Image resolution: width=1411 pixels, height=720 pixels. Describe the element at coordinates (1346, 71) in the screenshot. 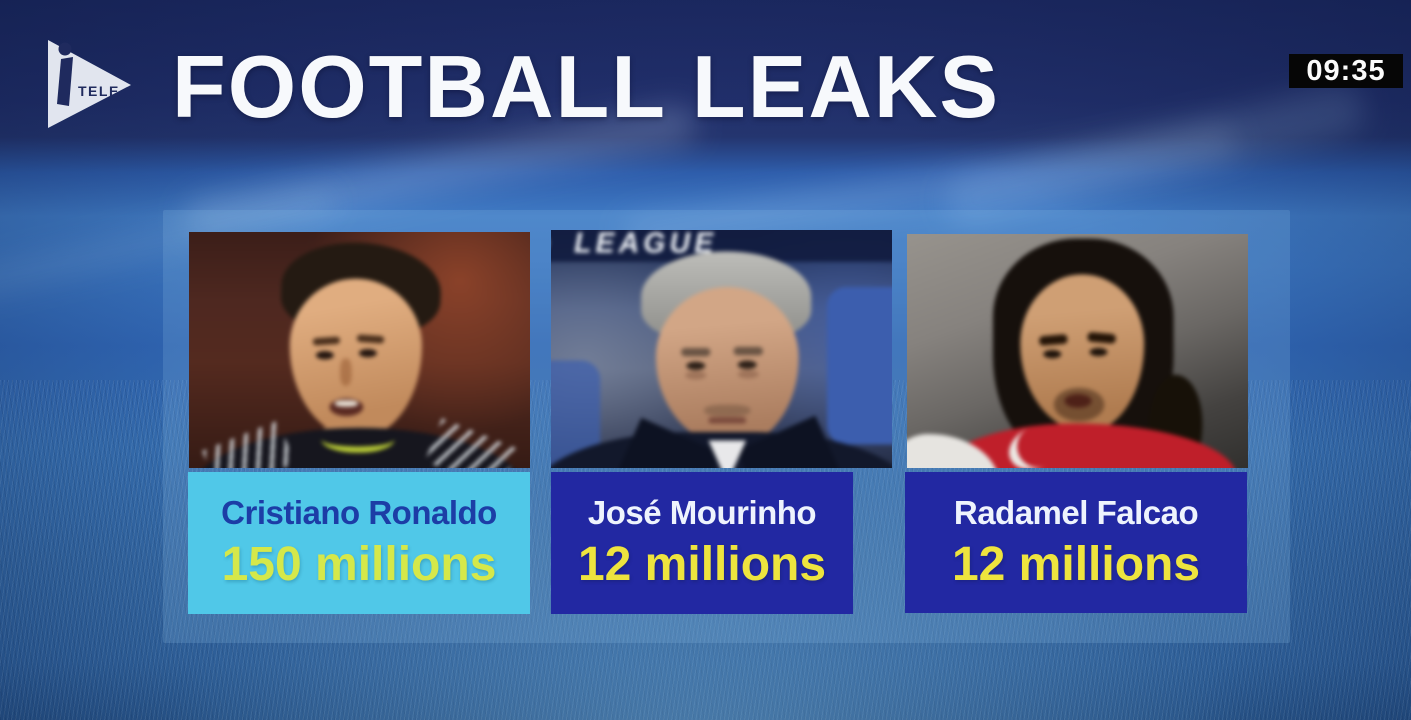

I see `clock-display: 09:35` at that location.